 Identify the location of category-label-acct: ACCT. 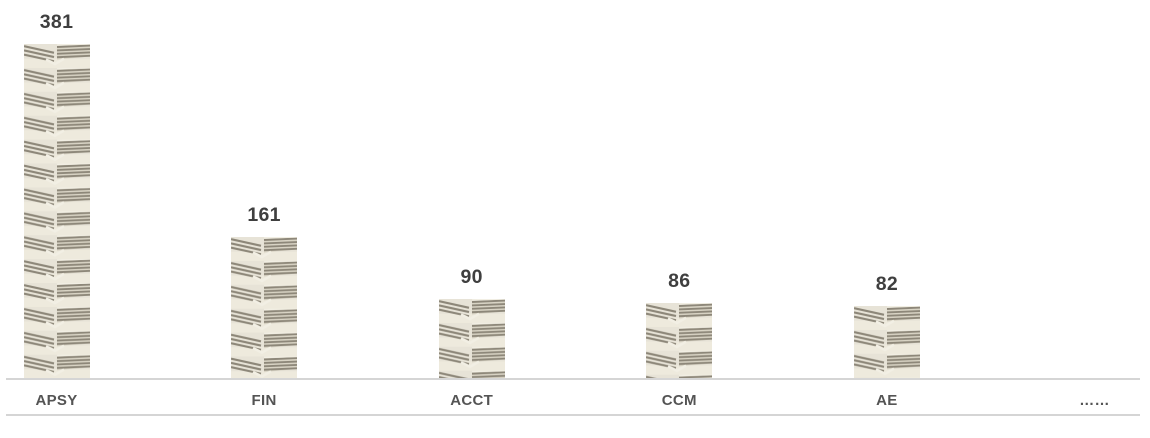
(472, 400).